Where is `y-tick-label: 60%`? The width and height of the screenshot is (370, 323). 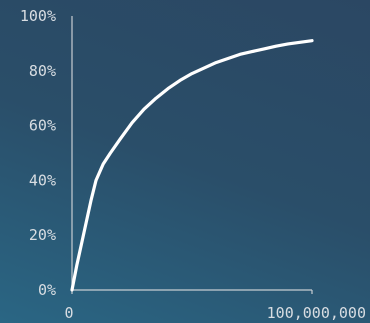 y-tick-label: 60% is located at coordinates (42, 126).